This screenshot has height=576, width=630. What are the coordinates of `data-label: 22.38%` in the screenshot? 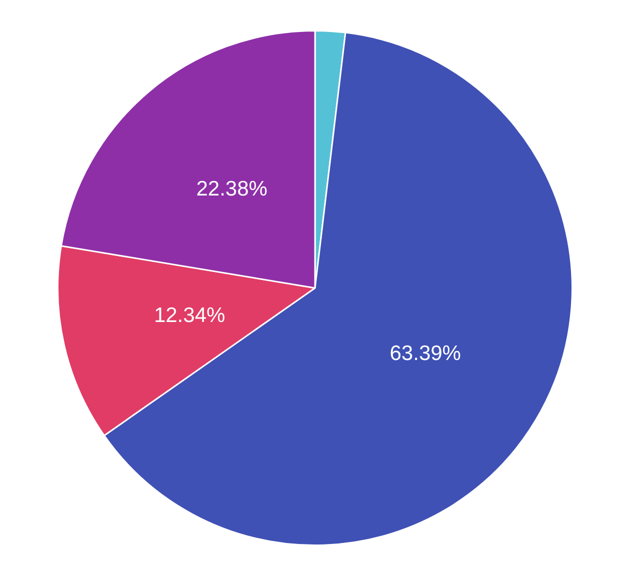 It's located at (232, 189).